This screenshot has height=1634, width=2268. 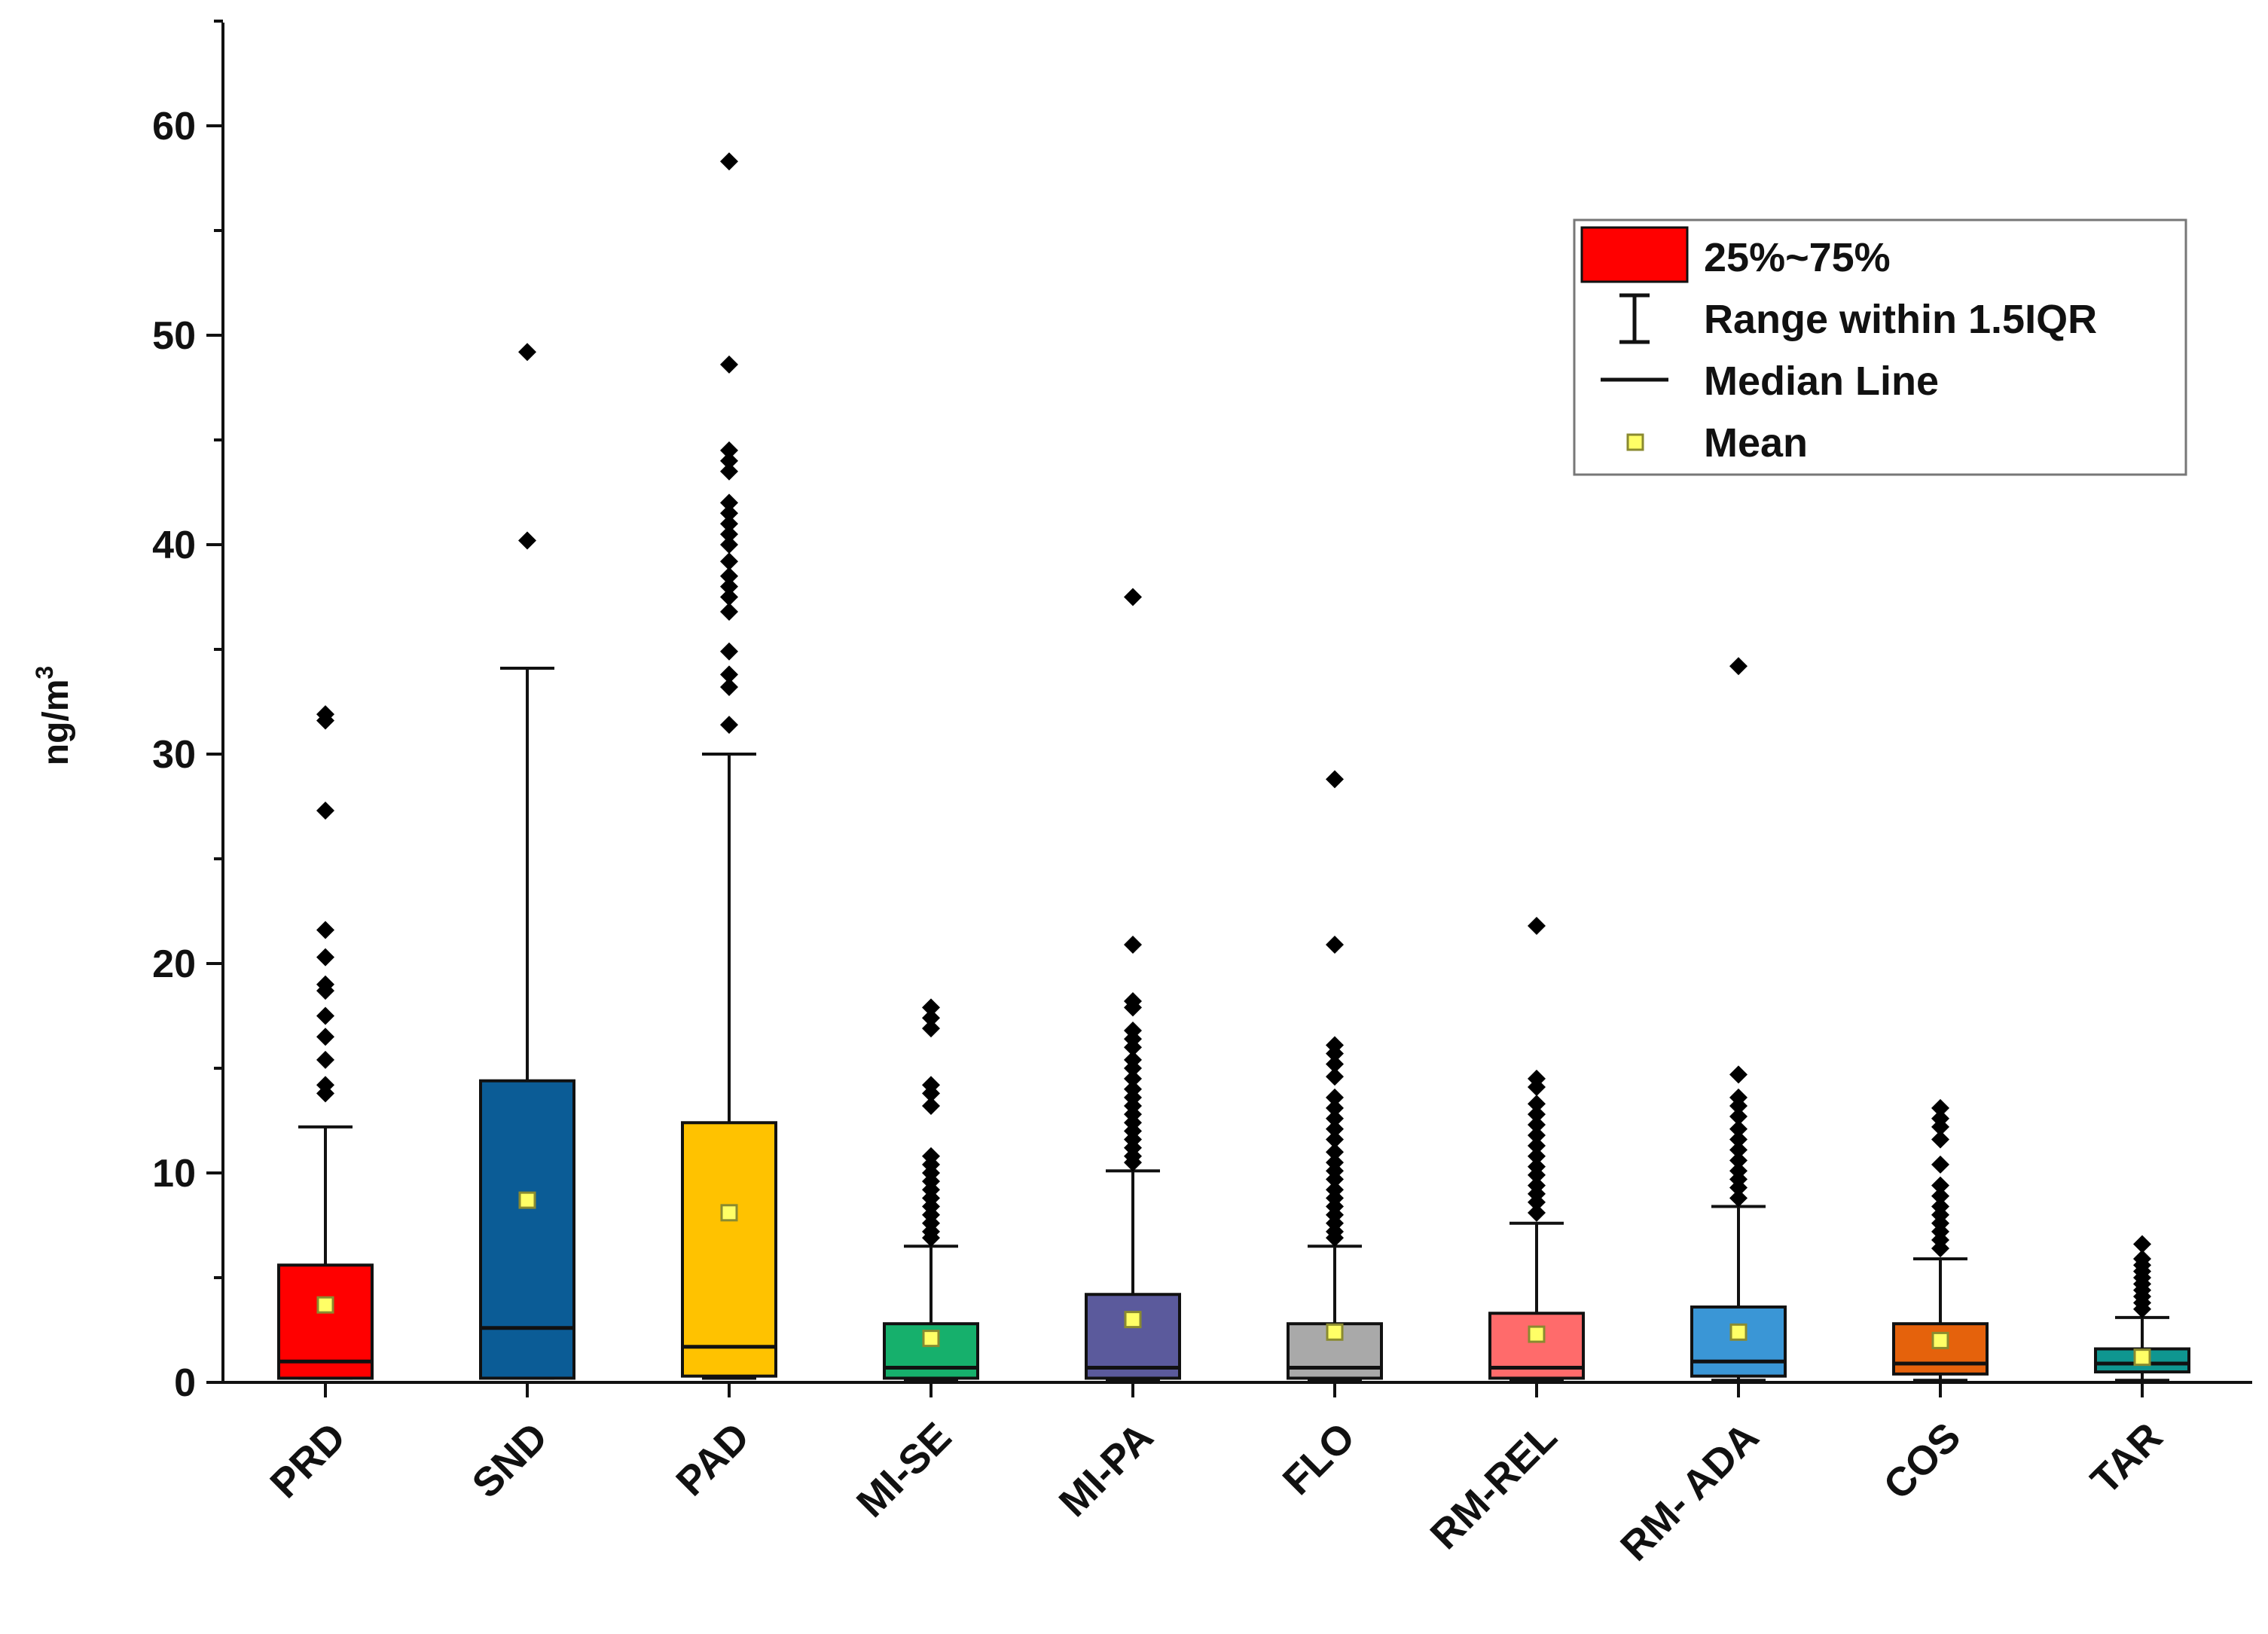 I want to click on legend-box-label: 25%~75%, so click(x=1798, y=257).